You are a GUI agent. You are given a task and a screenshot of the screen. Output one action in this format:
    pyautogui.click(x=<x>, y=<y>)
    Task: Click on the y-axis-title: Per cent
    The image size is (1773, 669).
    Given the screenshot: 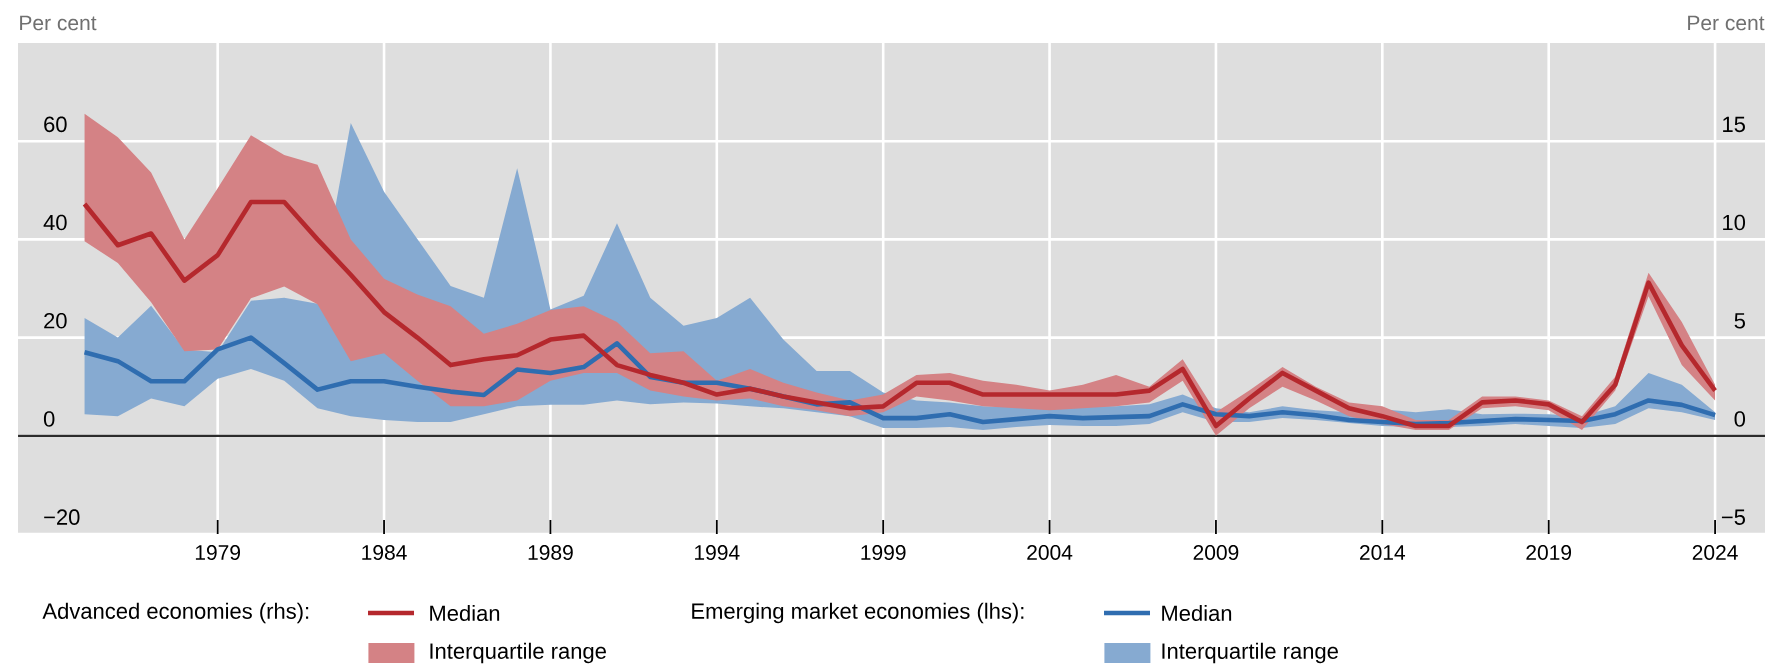 What is the action you would take?
    pyautogui.click(x=58, y=23)
    